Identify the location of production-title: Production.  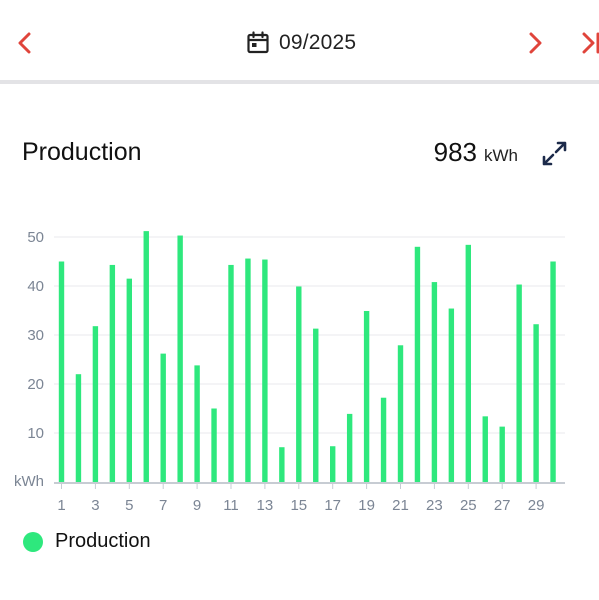
(82, 152).